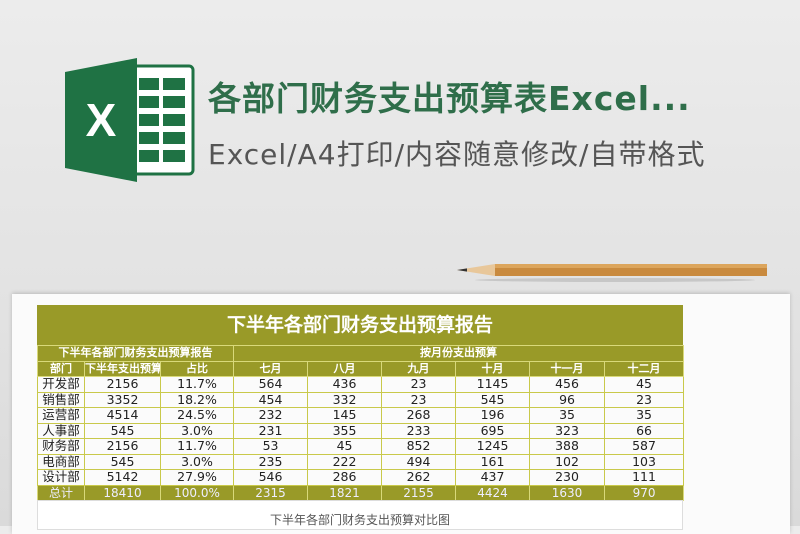 This screenshot has height=534, width=800. Describe the element at coordinates (419, 461) in the screenshot. I see `table-cell: 494` at that location.